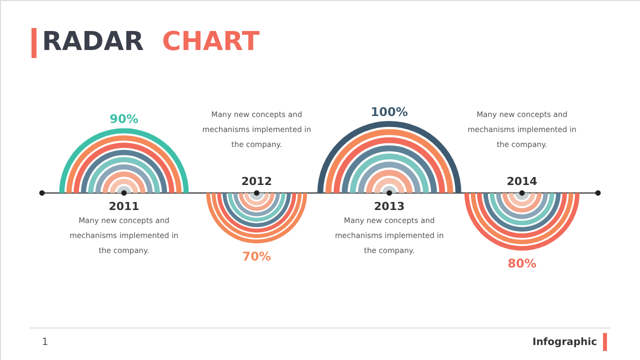 Image resolution: width=640 pixels, height=360 pixels. Describe the element at coordinates (257, 256) in the screenshot. I see `data-label: 70%` at that location.